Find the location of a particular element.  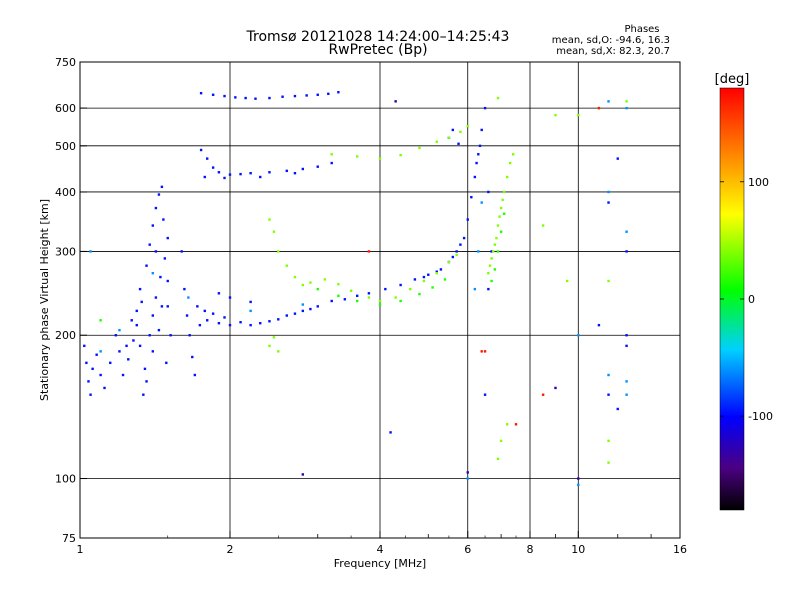

colorbar-label: [deg] is located at coordinates (732, 79).